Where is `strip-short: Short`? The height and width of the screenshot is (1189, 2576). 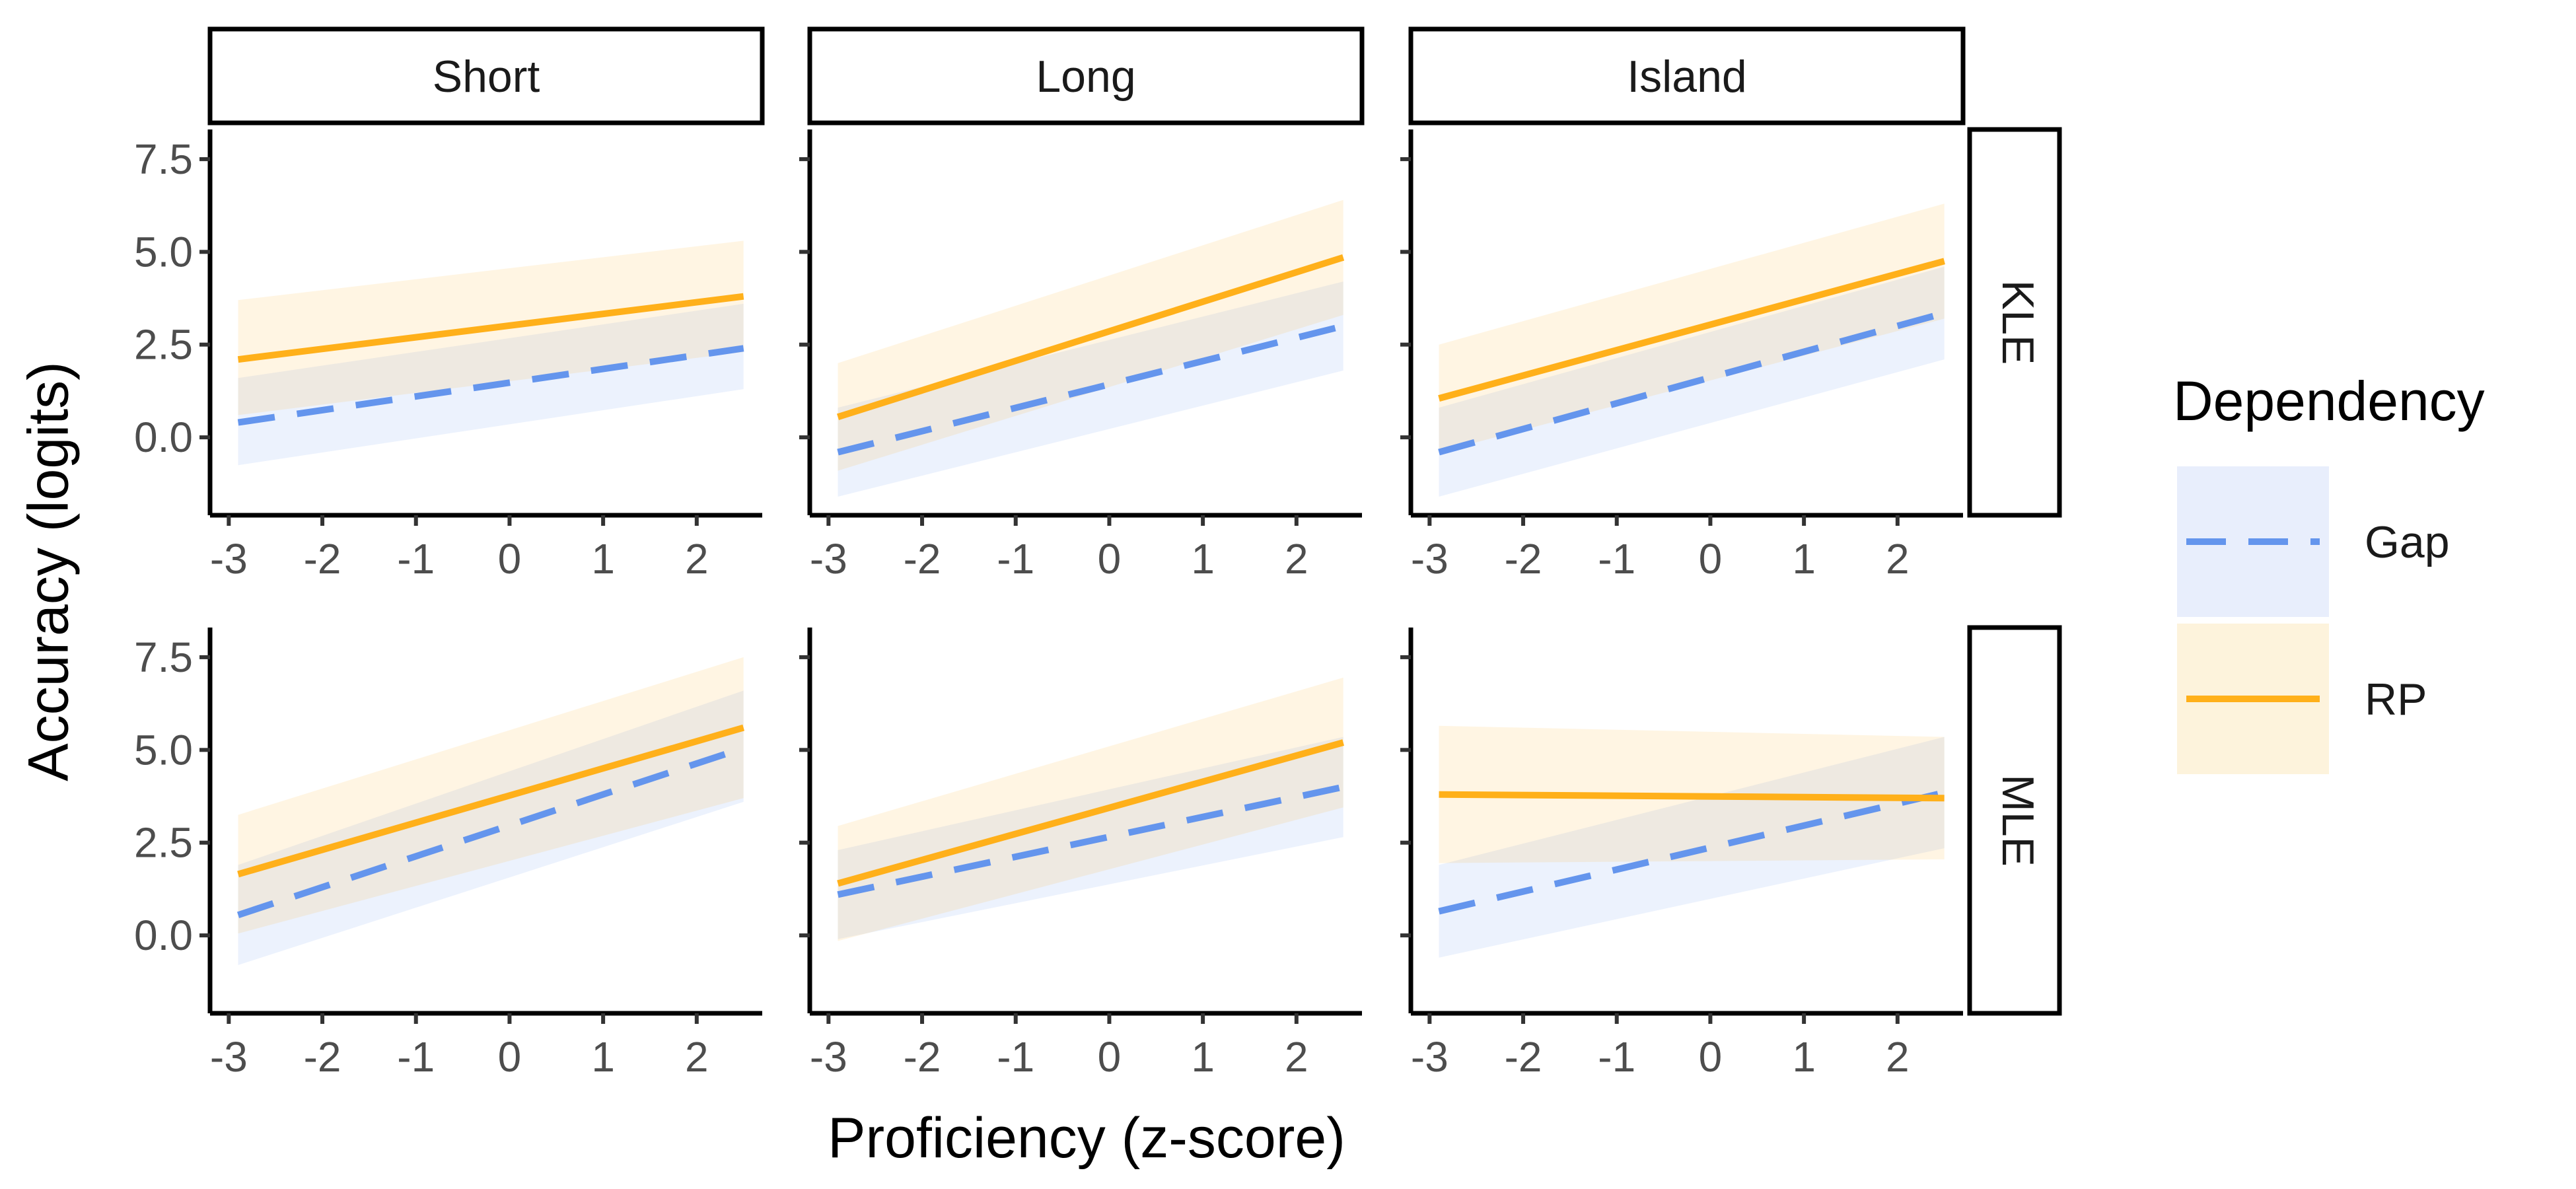
strip-short: Short is located at coordinates (486, 76).